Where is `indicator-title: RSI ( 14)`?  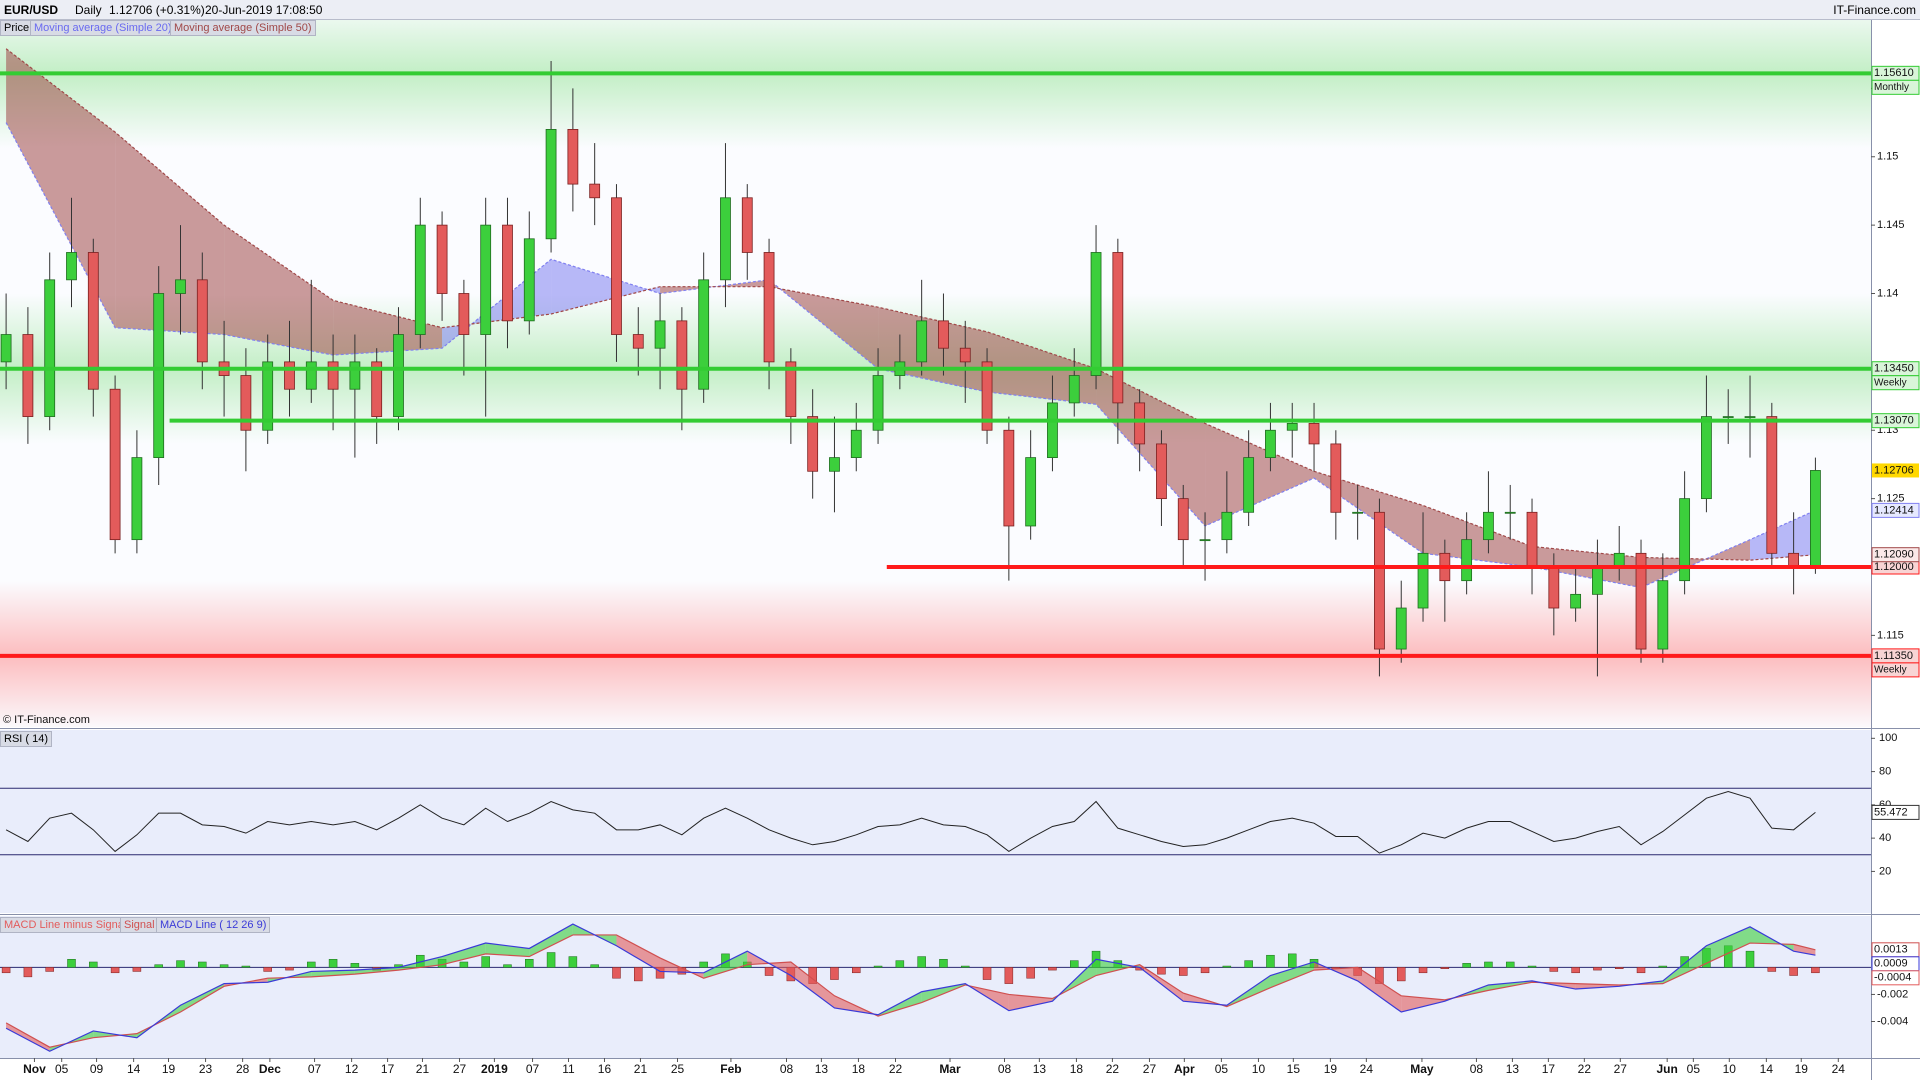
indicator-title: RSI ( 14) is located at coordinates (26, 739).